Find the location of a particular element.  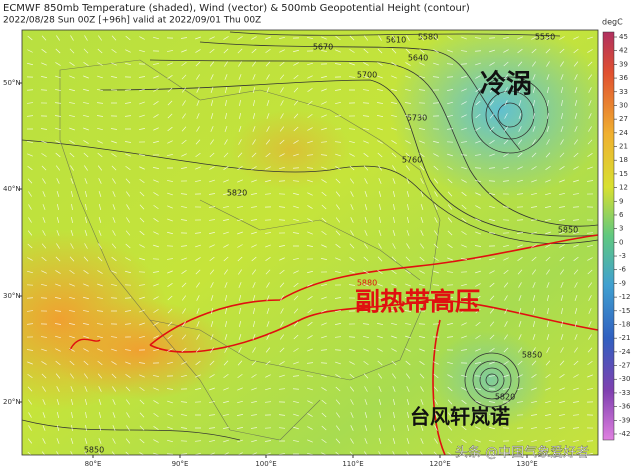

lon-label: 130°E is located at coordinates (526, 464).